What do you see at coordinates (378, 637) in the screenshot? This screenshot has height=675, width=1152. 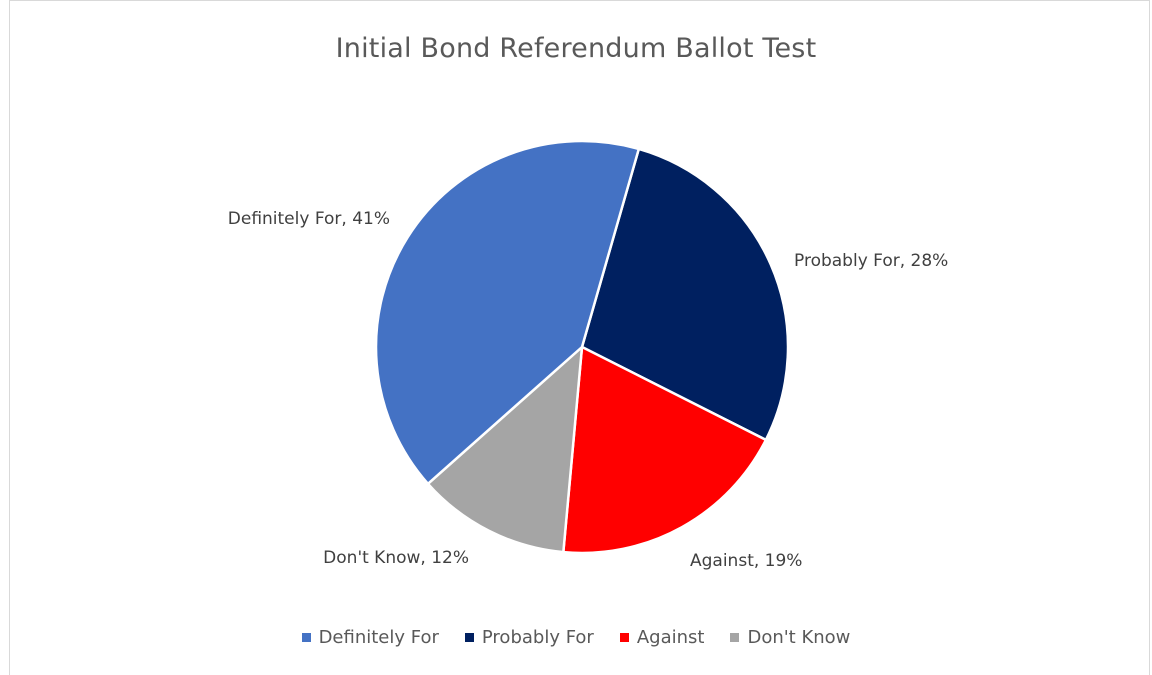 I see `legend-label-definitely-for: Definitely For` at bounding box center [378, 637].